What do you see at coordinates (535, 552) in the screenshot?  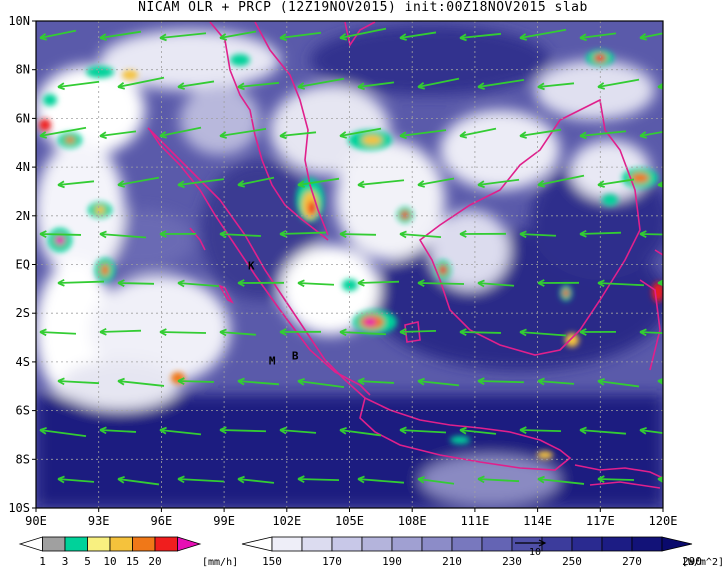 I see `reference-vector-label: 10` at bounding box center [535, 552].